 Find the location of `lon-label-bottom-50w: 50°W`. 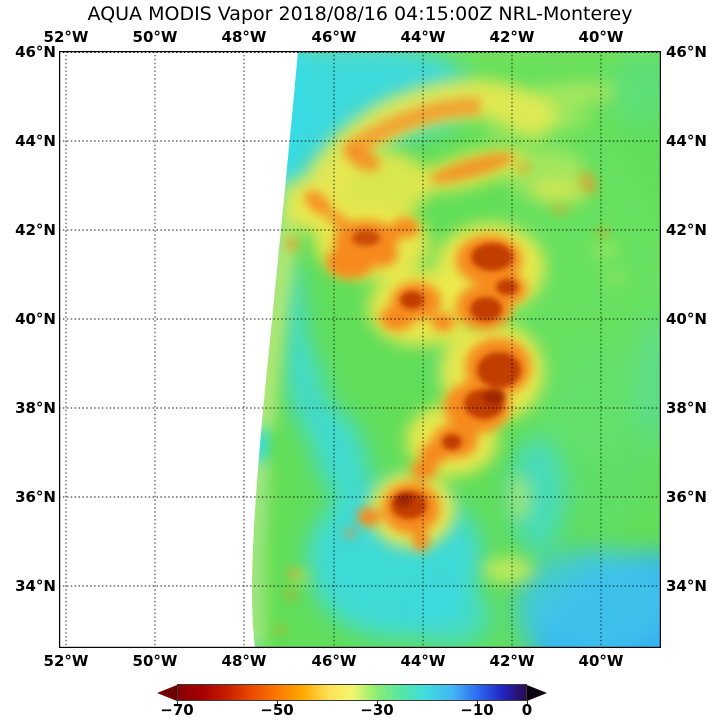

lon-label-bottom-50w: 50°W is located at coordinates (155, 661).